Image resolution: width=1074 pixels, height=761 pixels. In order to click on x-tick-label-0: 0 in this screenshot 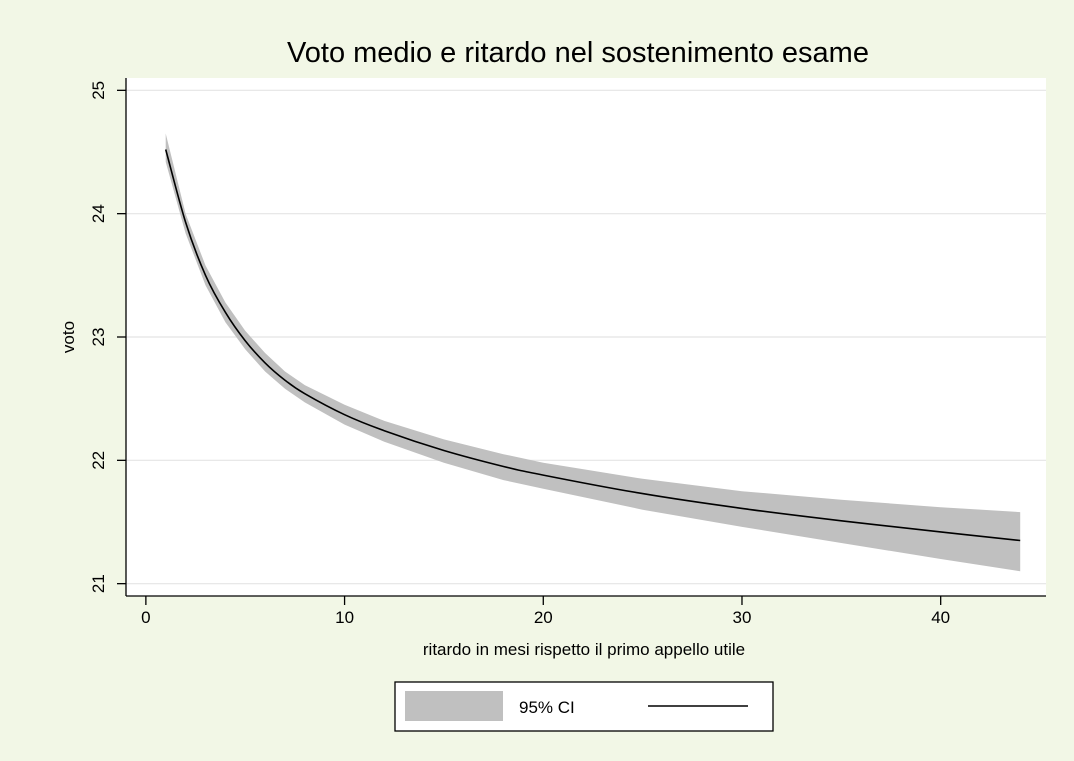, I will do `click(145, 617)`.